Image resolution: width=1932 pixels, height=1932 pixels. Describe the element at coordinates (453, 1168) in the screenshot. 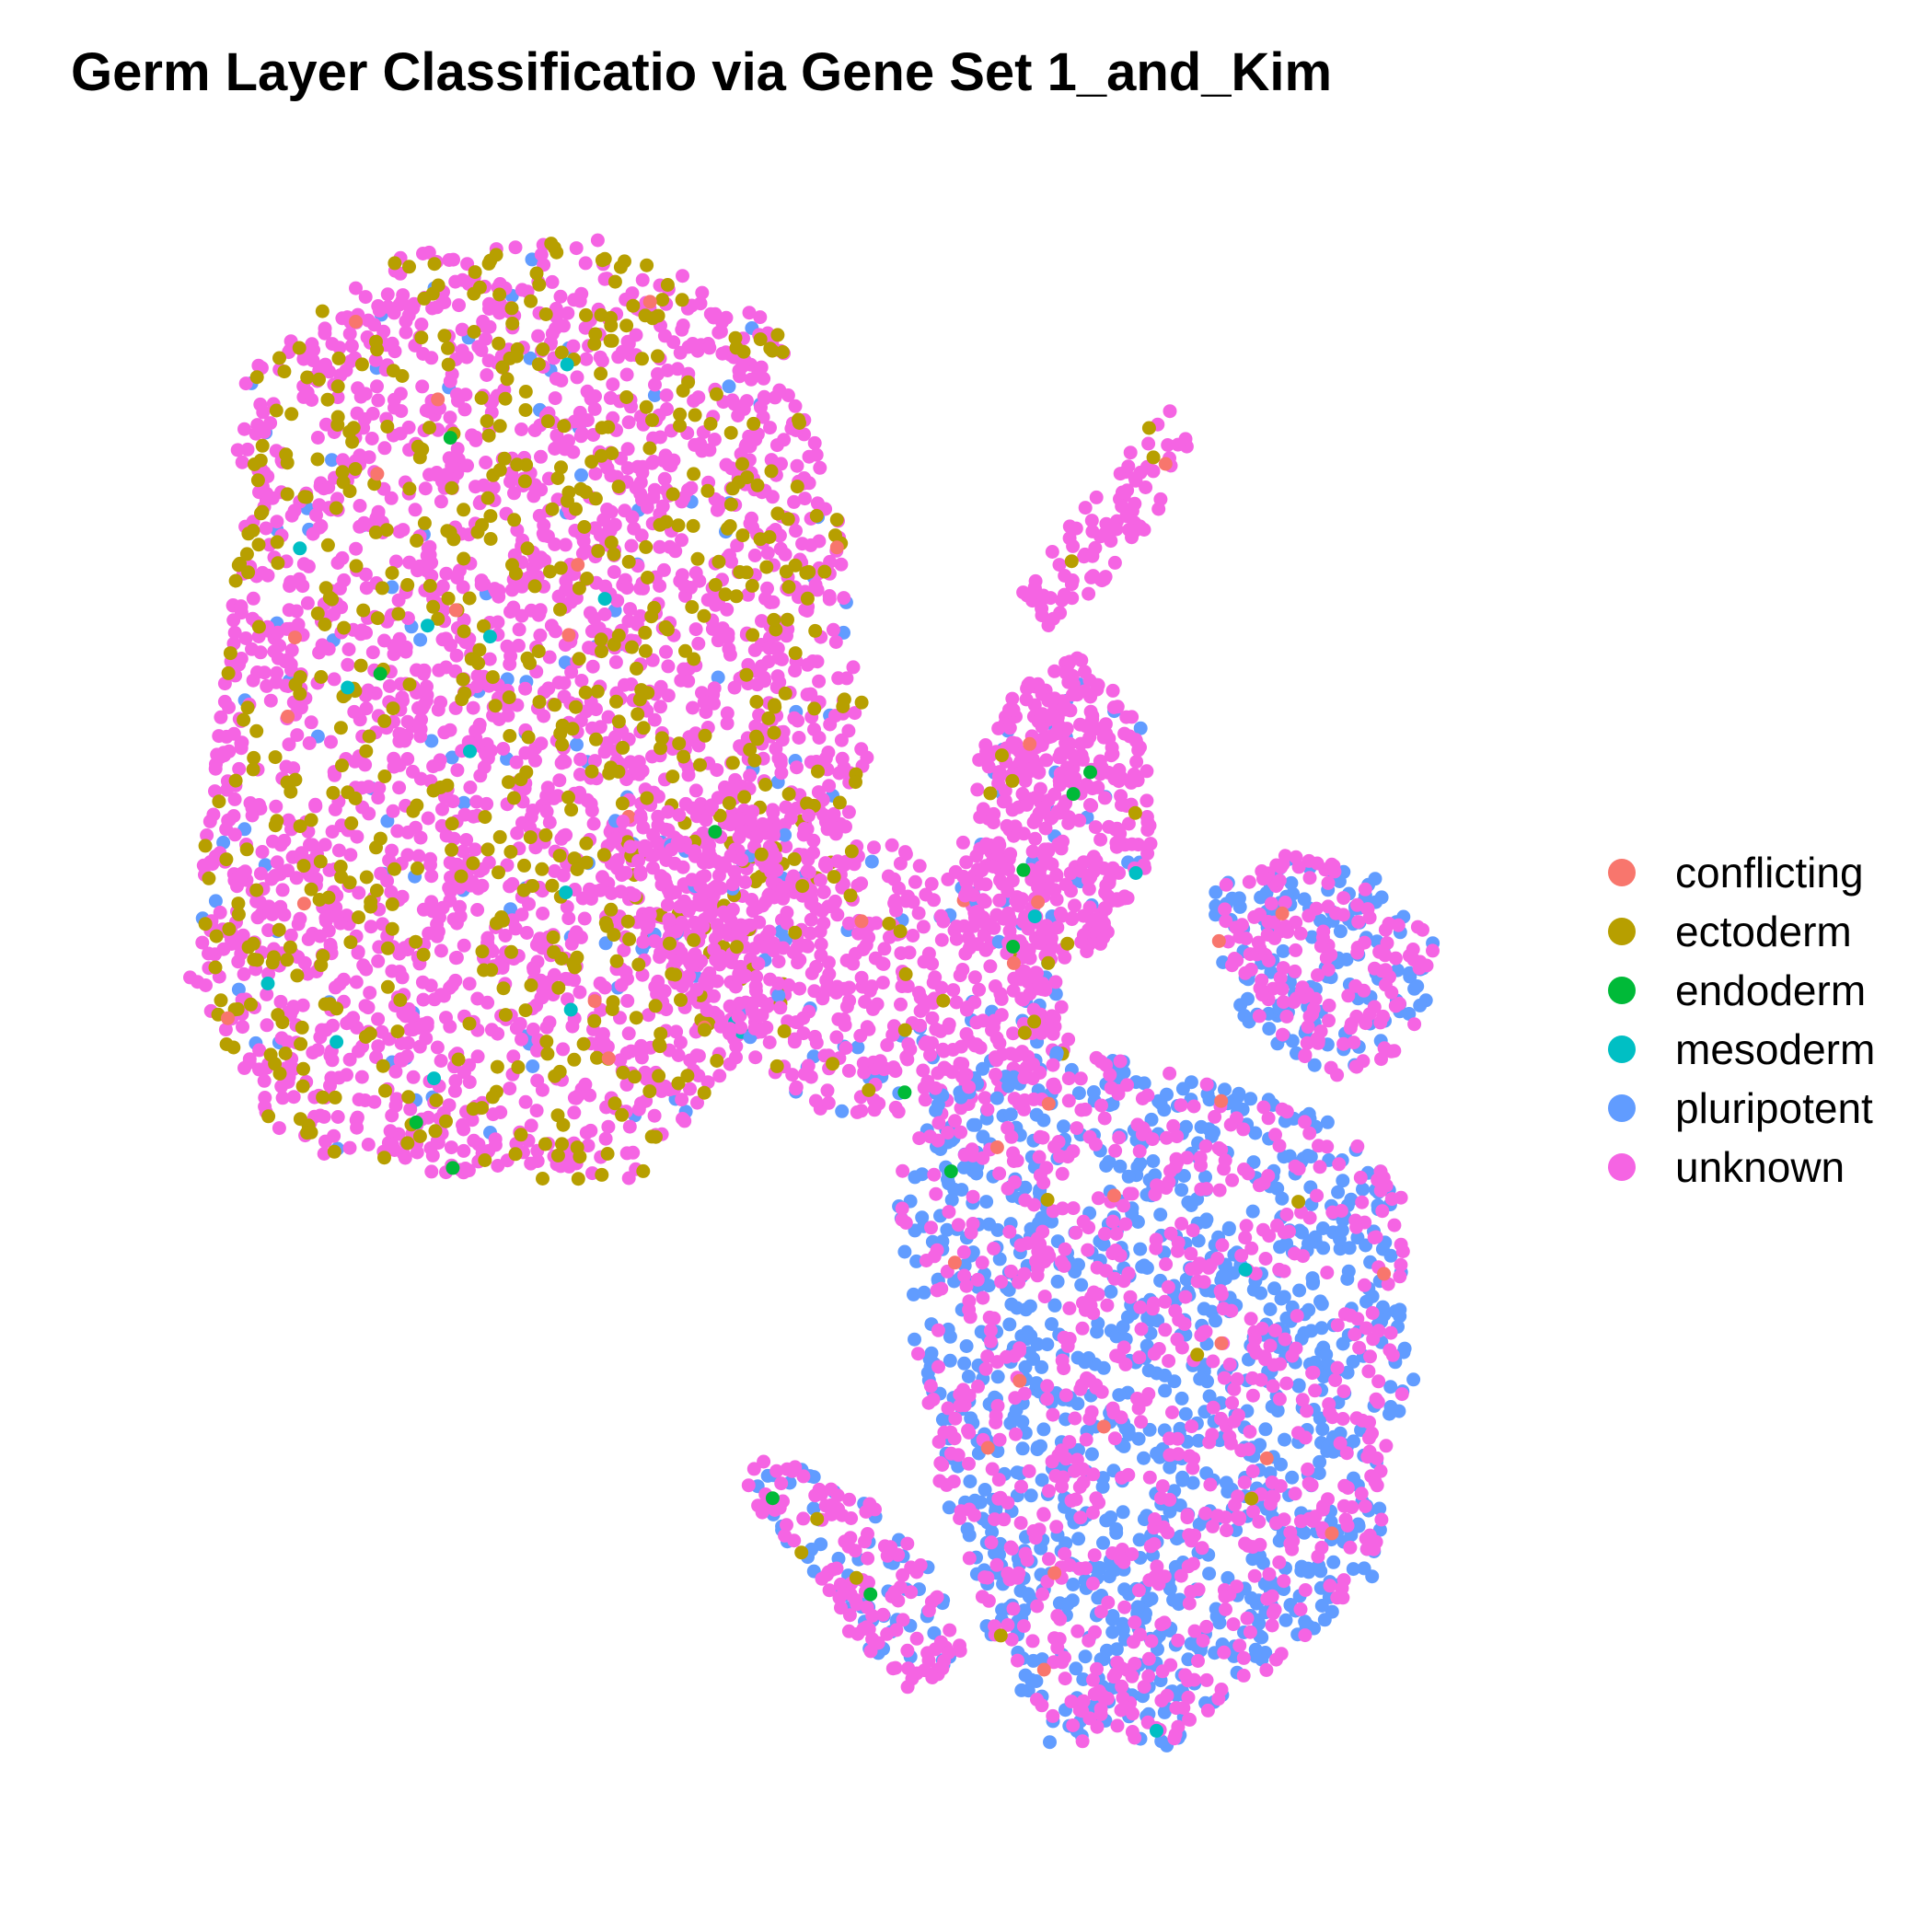

I see `point-endoderm` at that location.